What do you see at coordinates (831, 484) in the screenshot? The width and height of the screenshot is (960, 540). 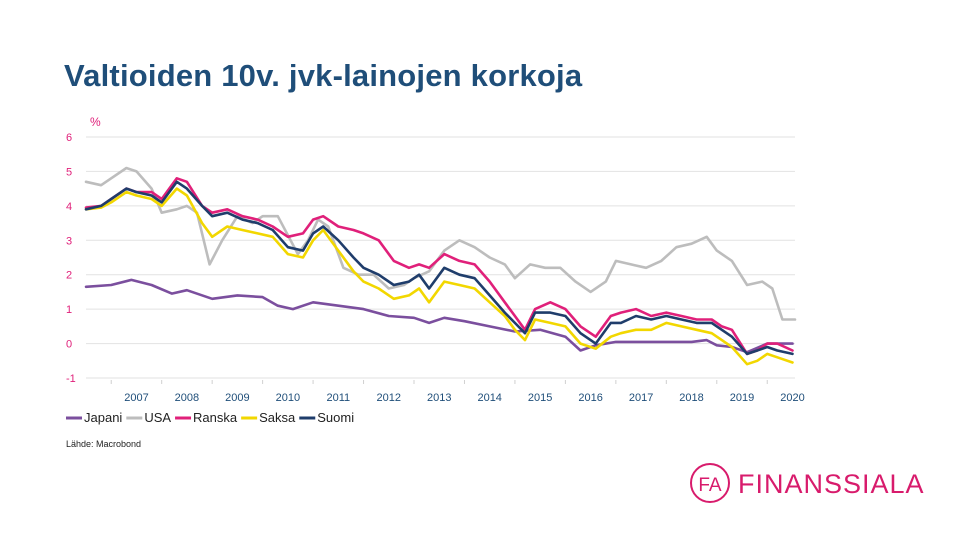 I see `logo-wordmark: FINANSSIALA` at bounding box center [831, 484].